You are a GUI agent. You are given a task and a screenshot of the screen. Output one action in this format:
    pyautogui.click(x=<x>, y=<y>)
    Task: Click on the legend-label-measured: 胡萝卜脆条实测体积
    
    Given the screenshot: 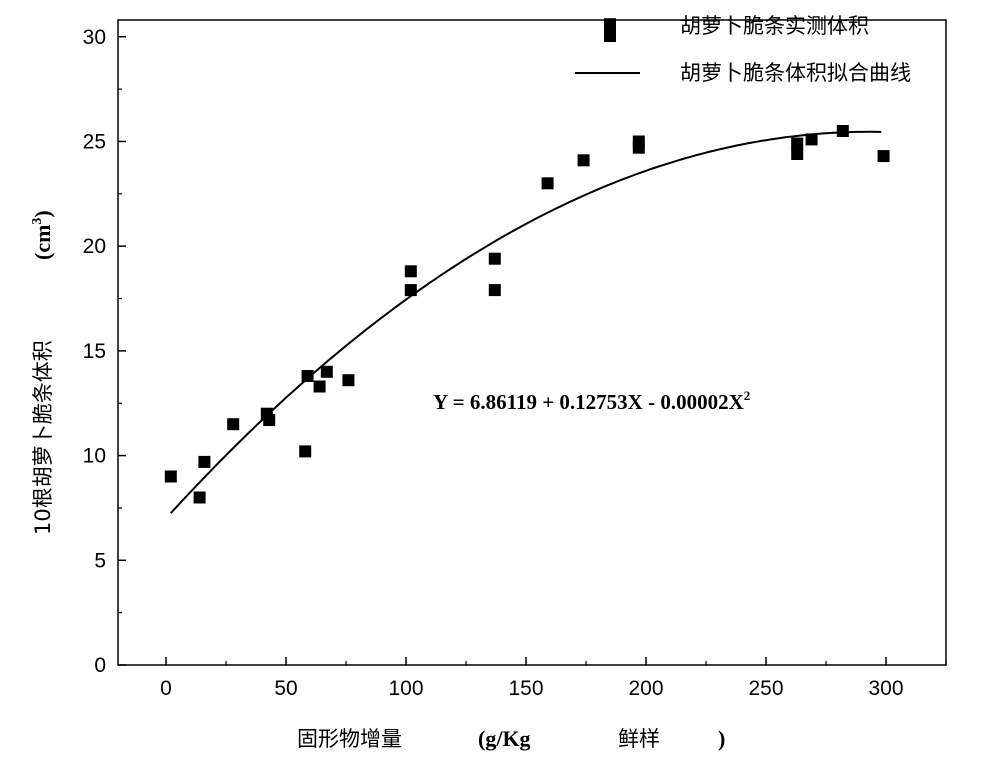 What is the action you would take?
    pyautogui.click(x=774, y=26)
    